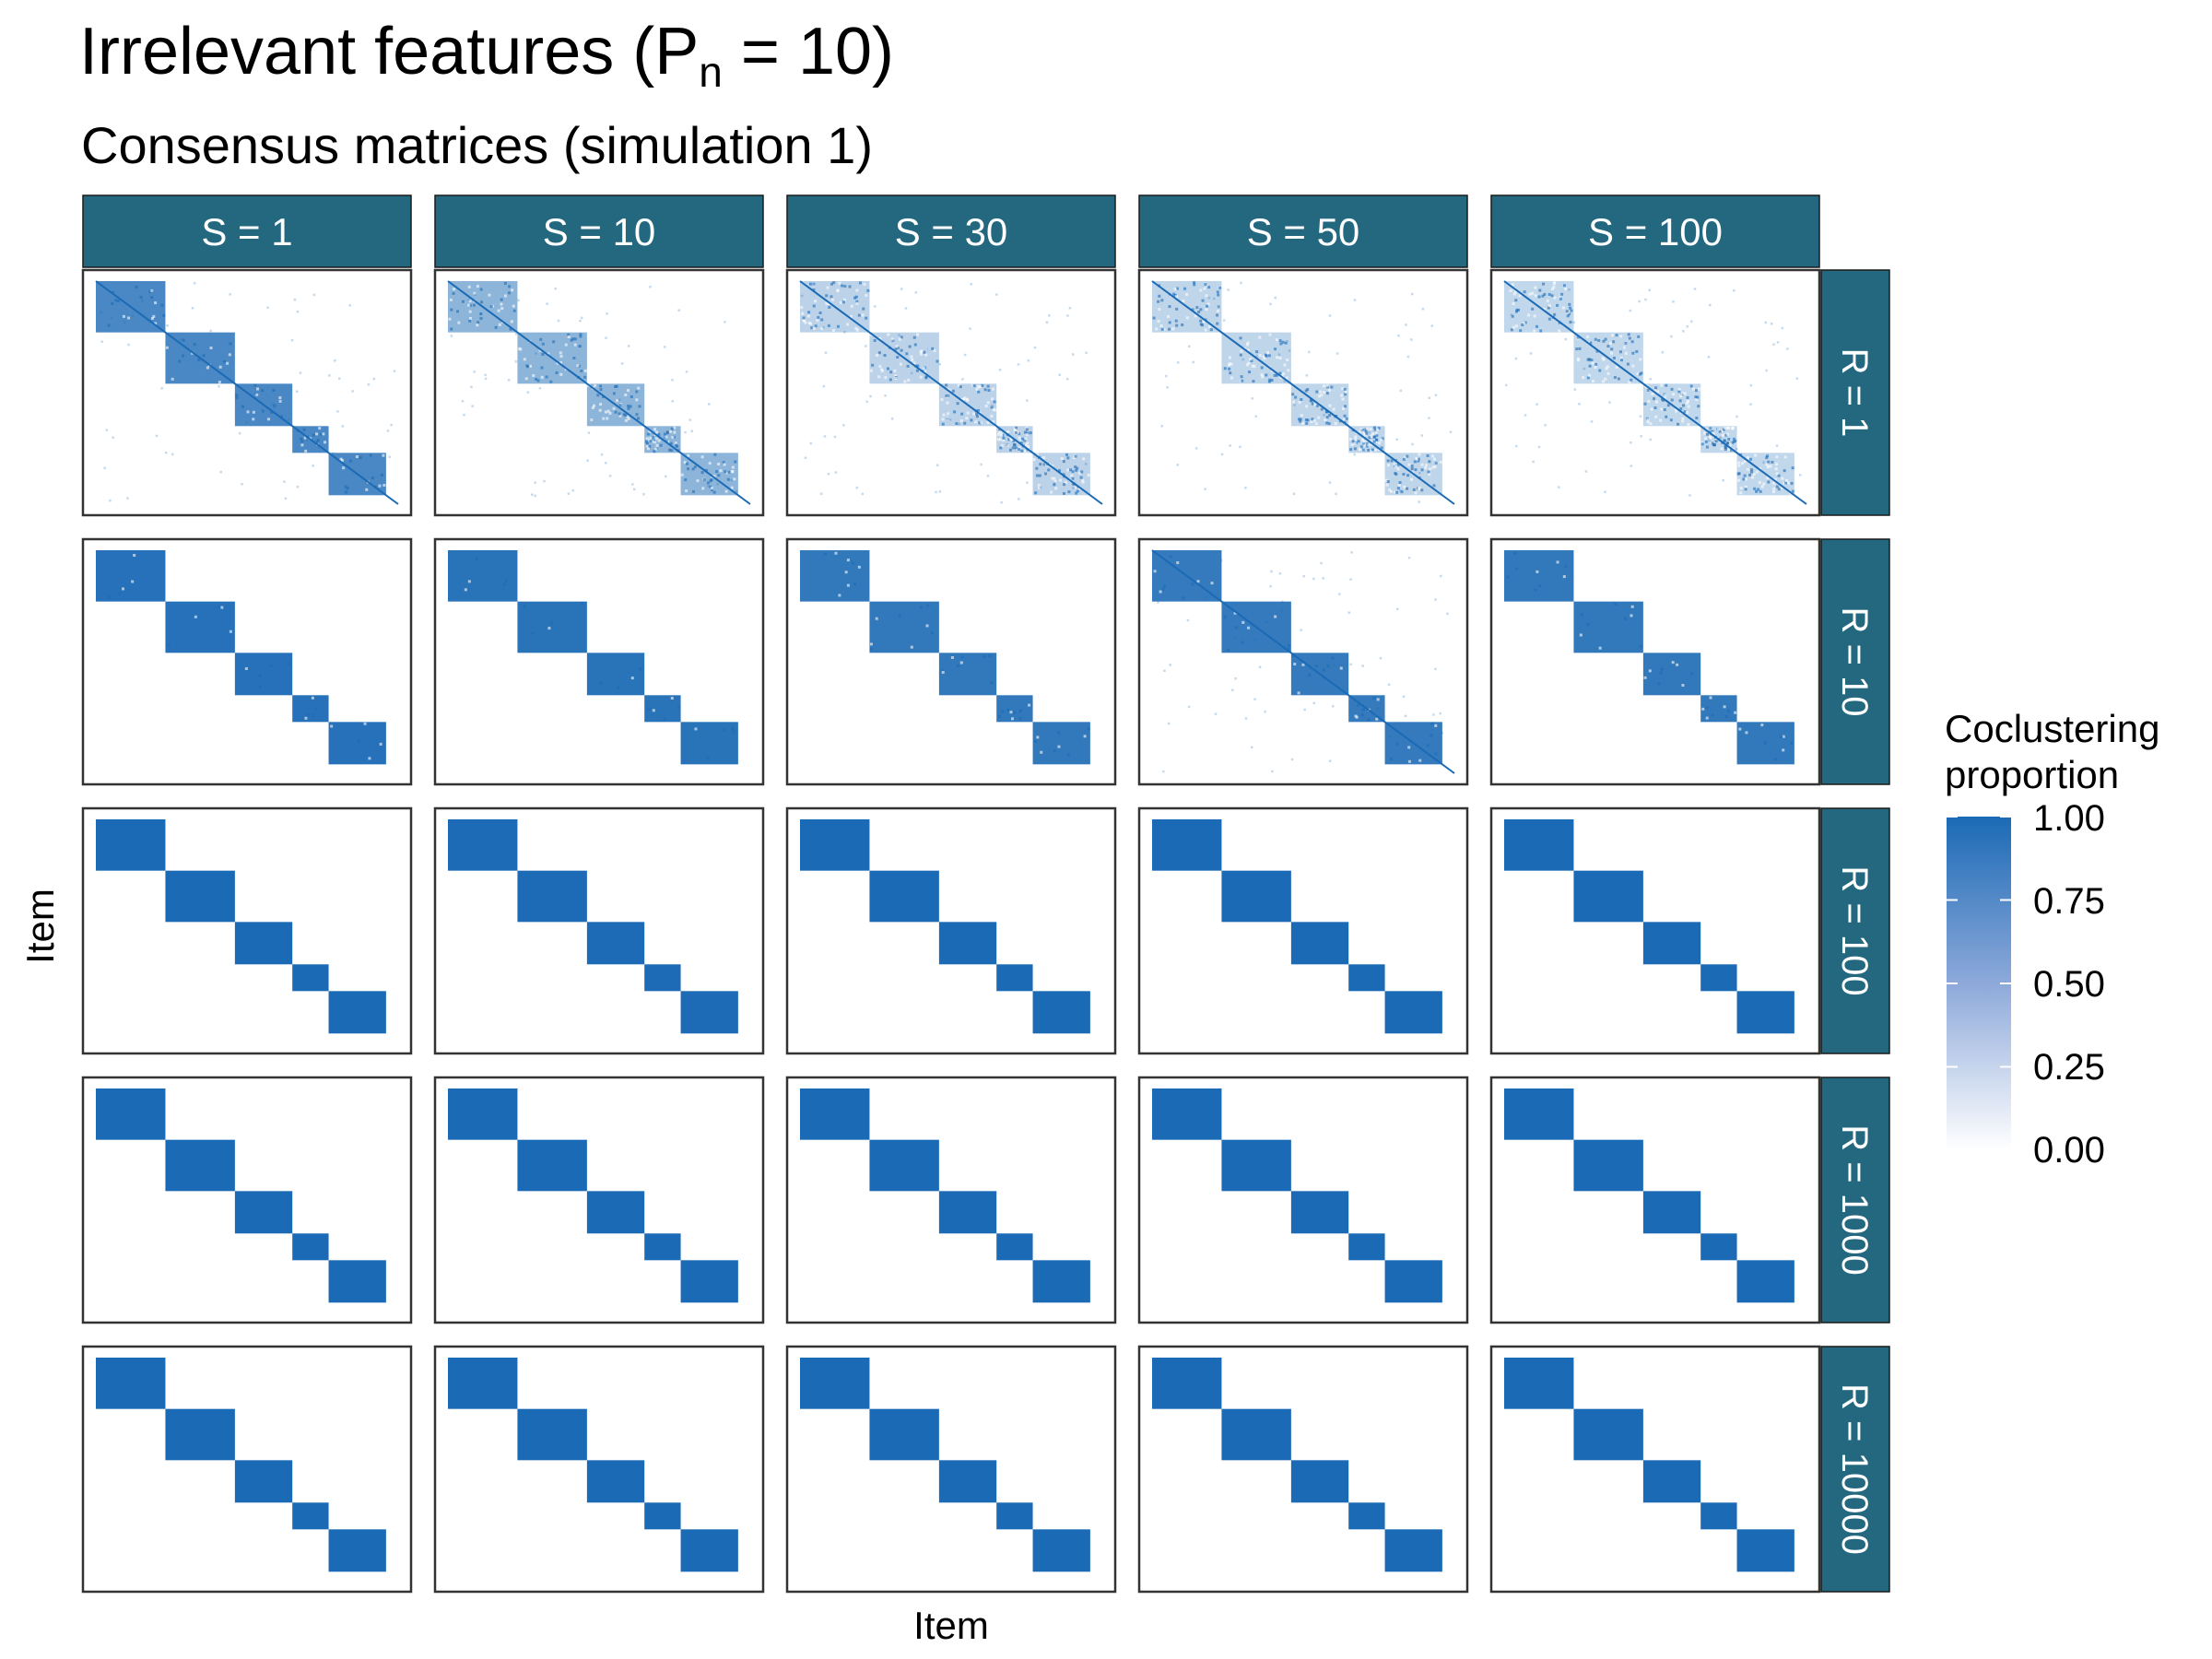  Describe the element at coordinates (477, 145) in the screenshot. I see `page-subtitle: Consensus matrices (simulation 1)` at that location.